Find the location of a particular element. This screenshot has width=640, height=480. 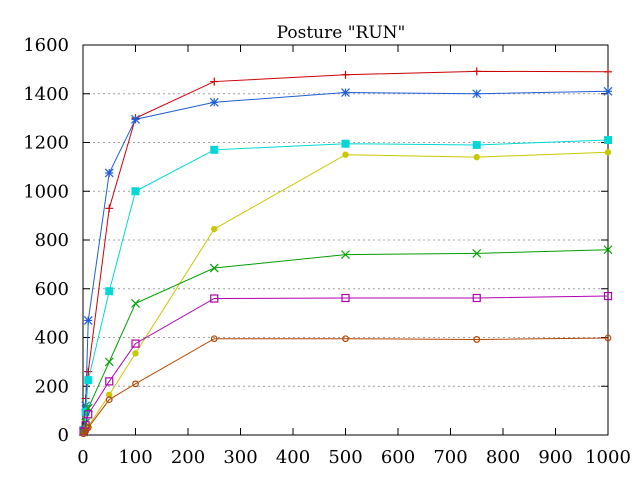

y-tick-label: 0 is located at coordinates (63, 435).